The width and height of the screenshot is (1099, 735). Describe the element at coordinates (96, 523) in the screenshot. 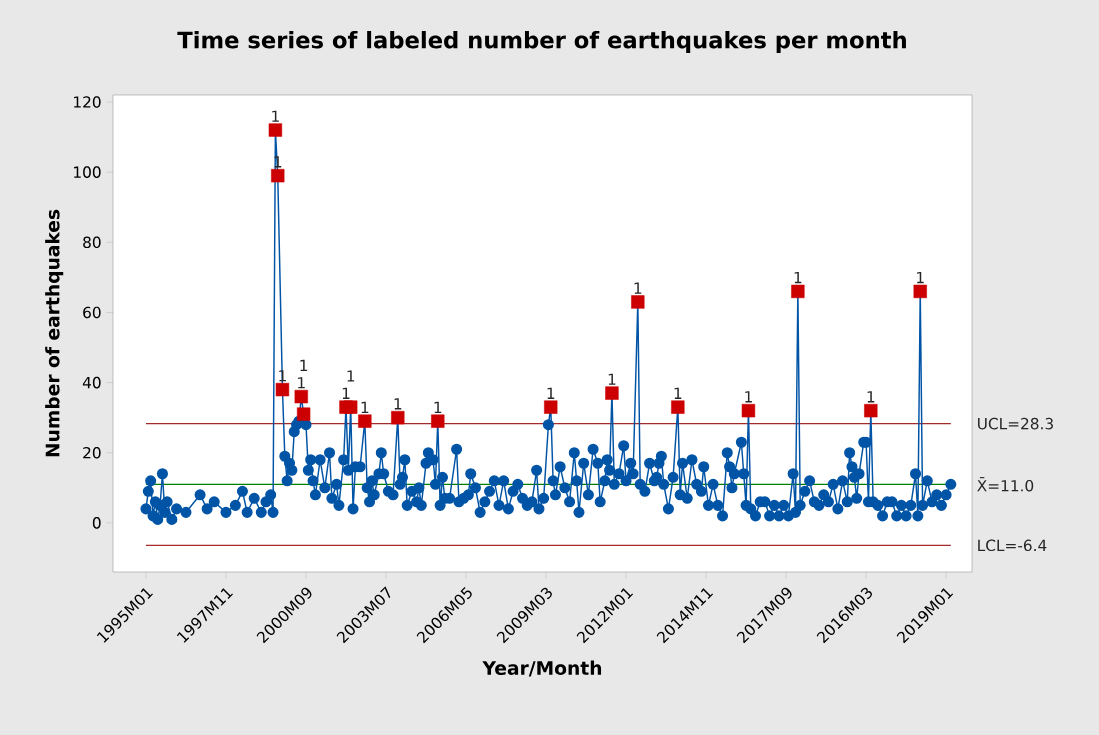

I see `y-tick-label: 0` at that location.